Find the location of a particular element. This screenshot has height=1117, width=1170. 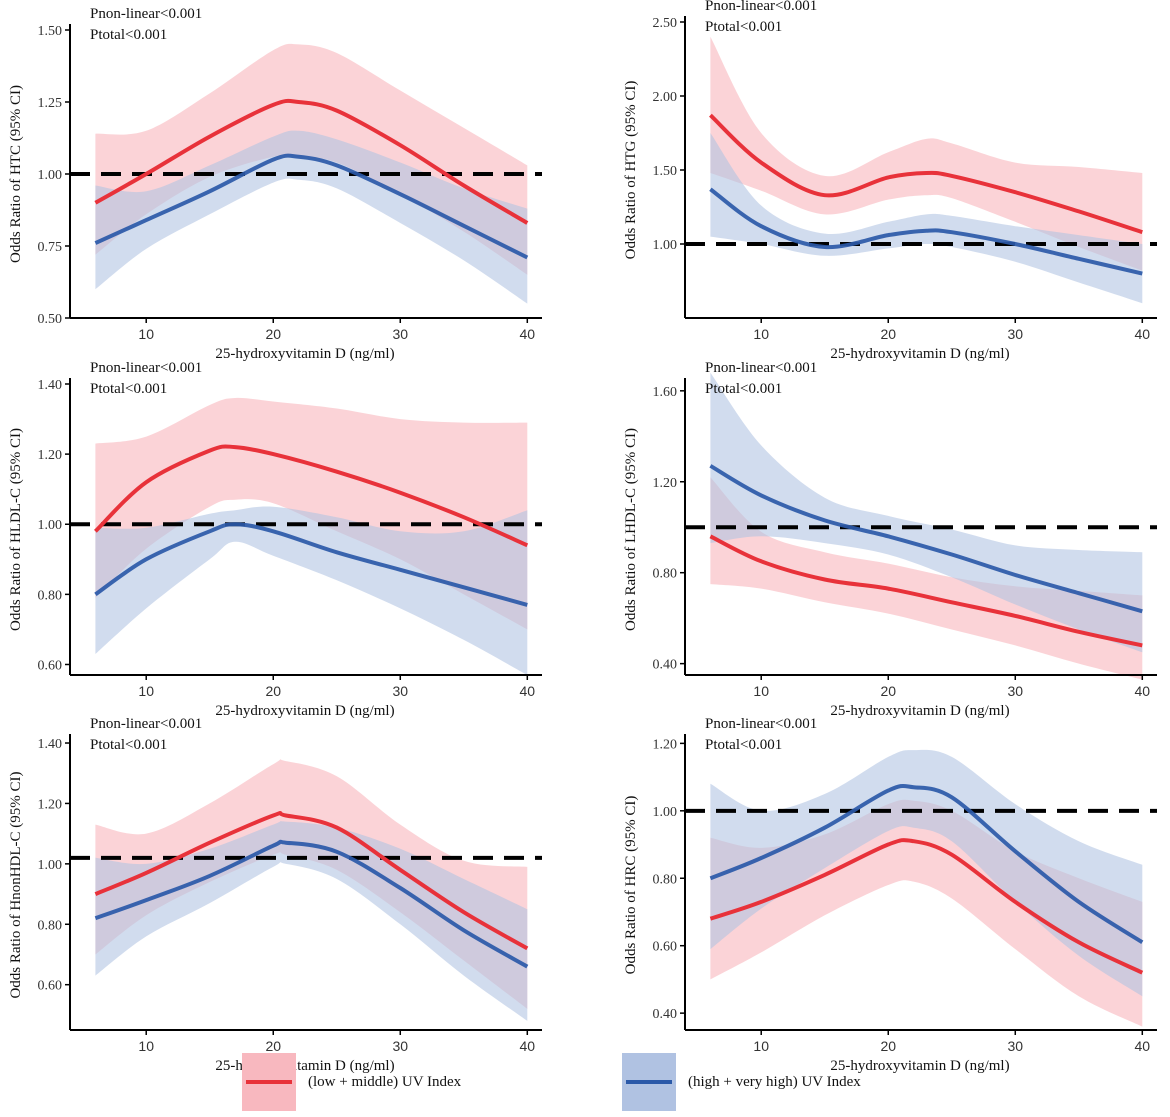

y-tick-label: 0.75 is located at coordinates (50, 247).